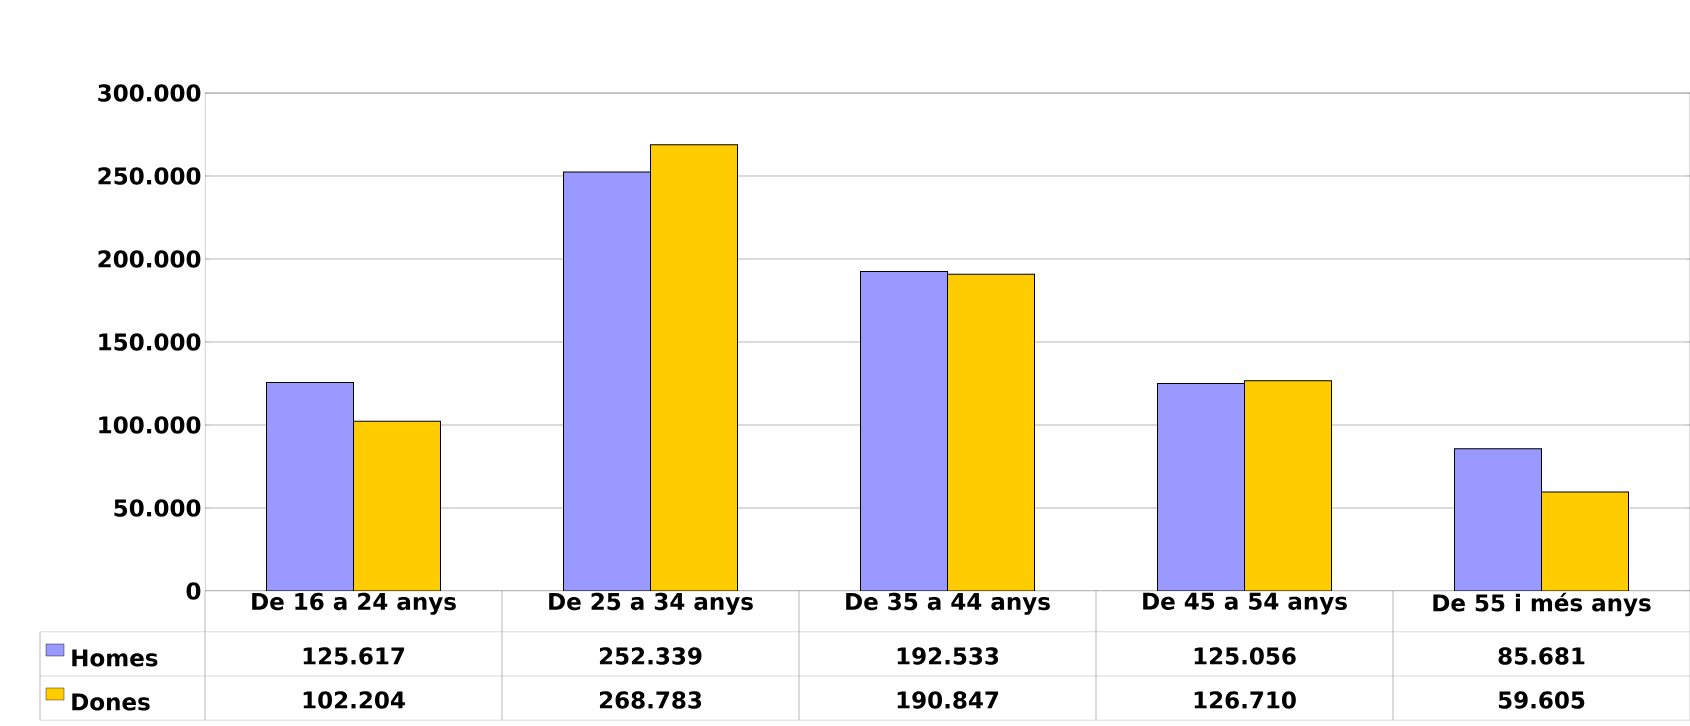  What do you see at coordinates (1245, 700) in the screenshot?
I see `data-label: 126.710` at bounding box center [1245, 700].